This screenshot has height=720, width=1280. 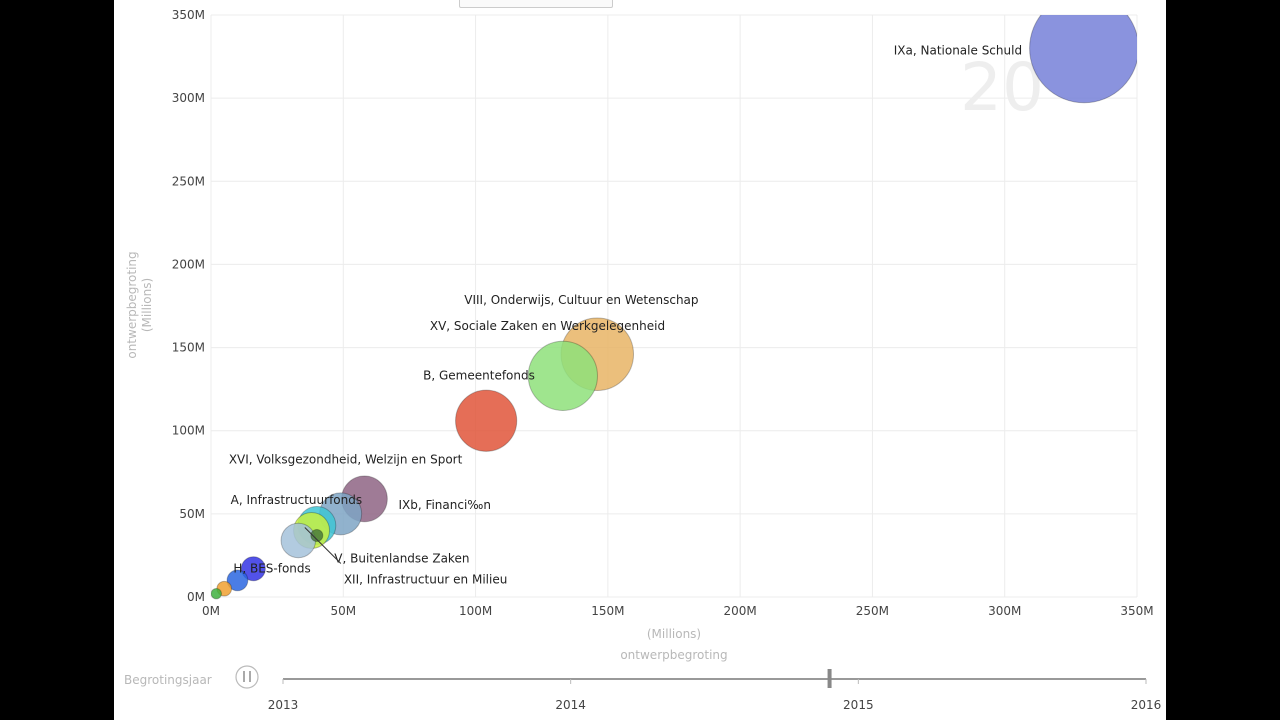 What do you see at coordinates (674, 634) in the screenshot?
I see `x-axis-unit: (Millions)` at bounding box center [674, 634].